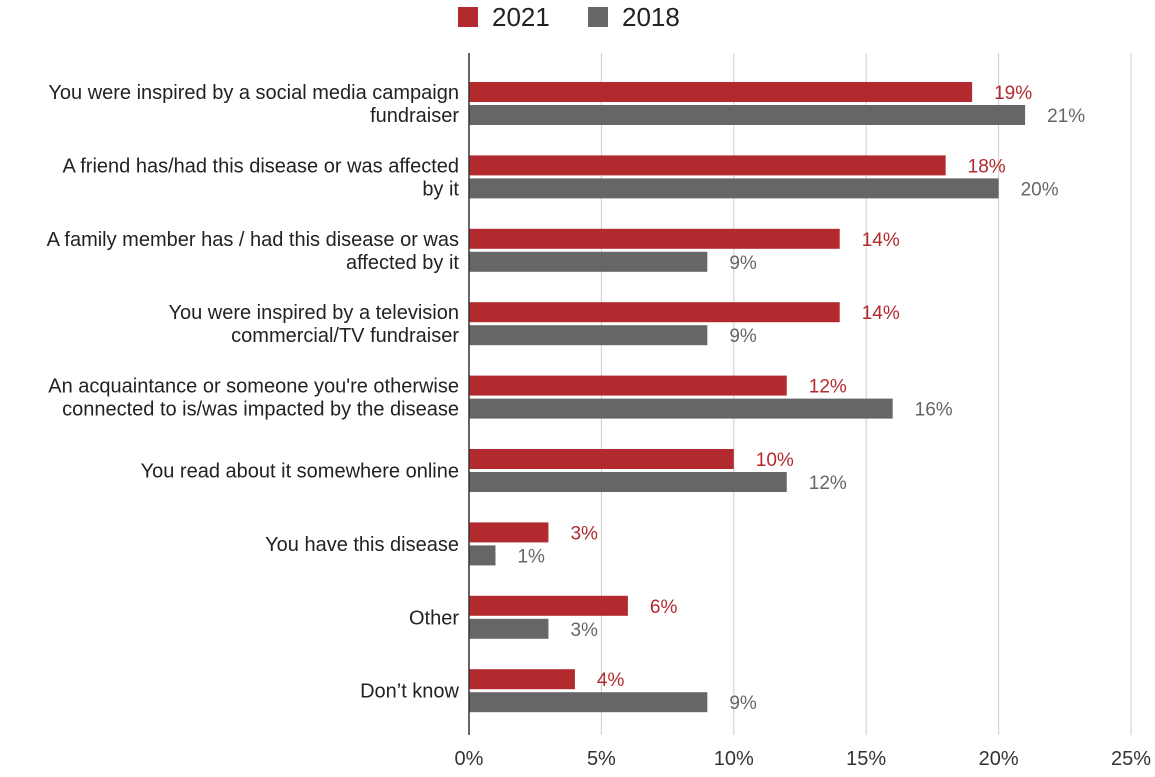 The width and height of the screenshot is (1155, 777). I want to click on data-label-2018-7: 3%, so click(584, 630).